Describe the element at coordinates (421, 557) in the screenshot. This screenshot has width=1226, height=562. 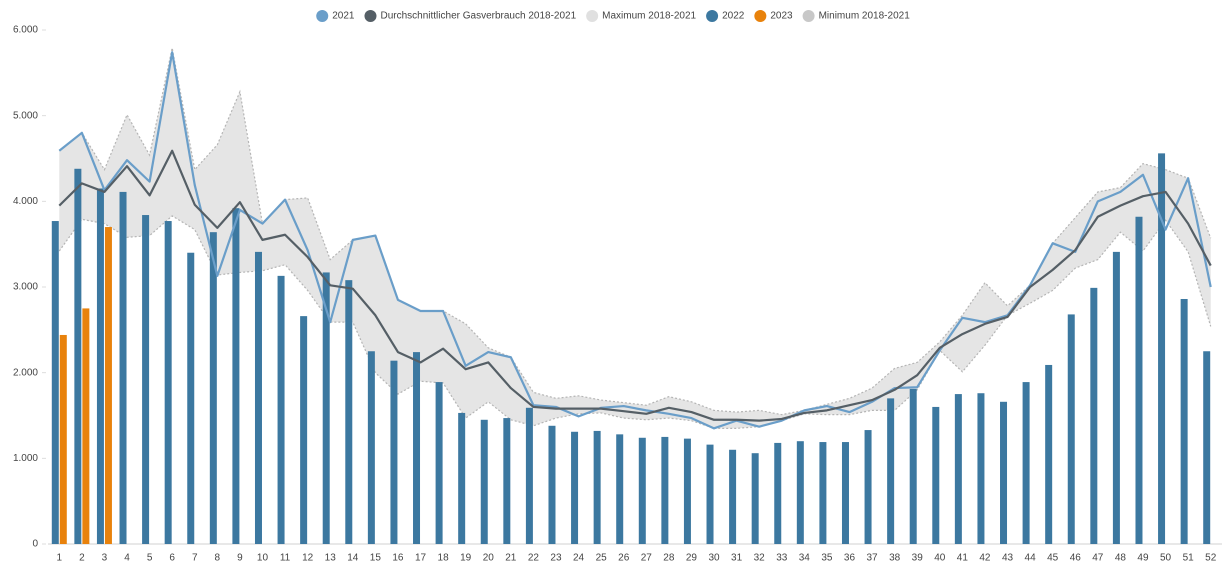
I see `x-tick-label: 17` at that location.